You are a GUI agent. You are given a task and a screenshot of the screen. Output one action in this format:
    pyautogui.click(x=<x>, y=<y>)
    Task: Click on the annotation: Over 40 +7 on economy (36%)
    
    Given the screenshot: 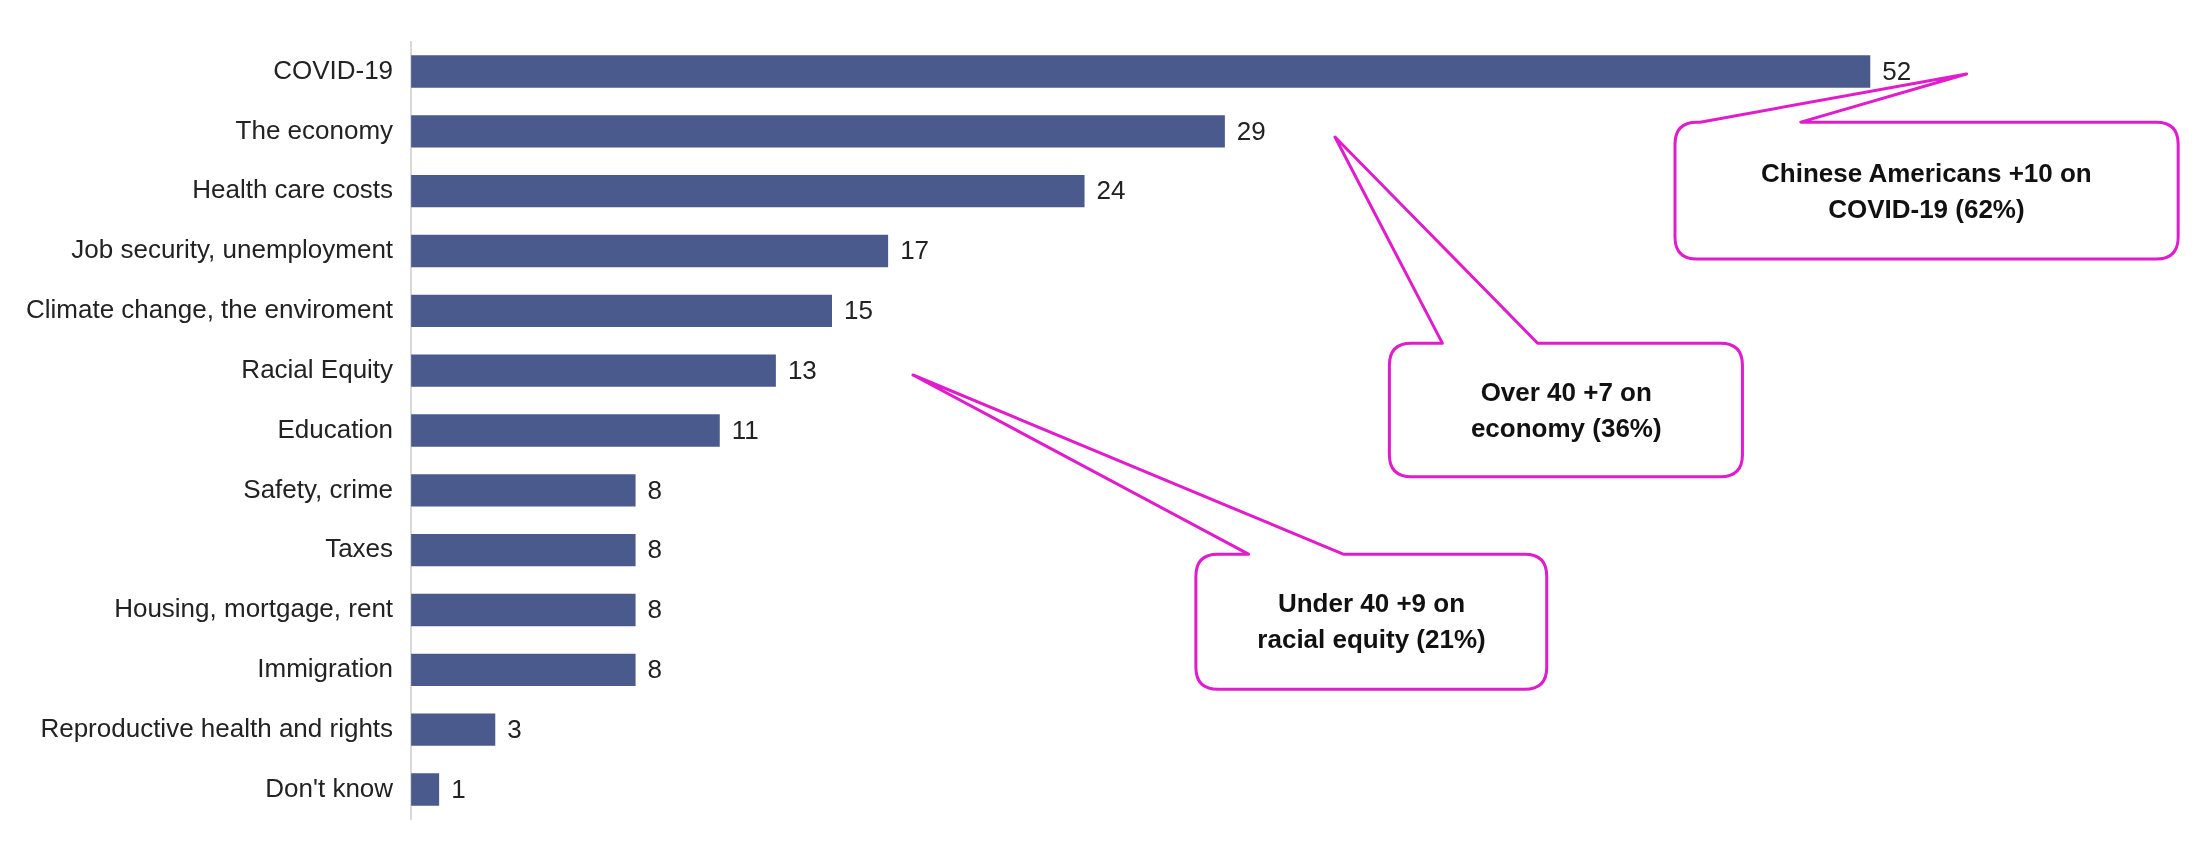 What is the action you would take?
    pyautogui.click(x=1566, y=411)
    